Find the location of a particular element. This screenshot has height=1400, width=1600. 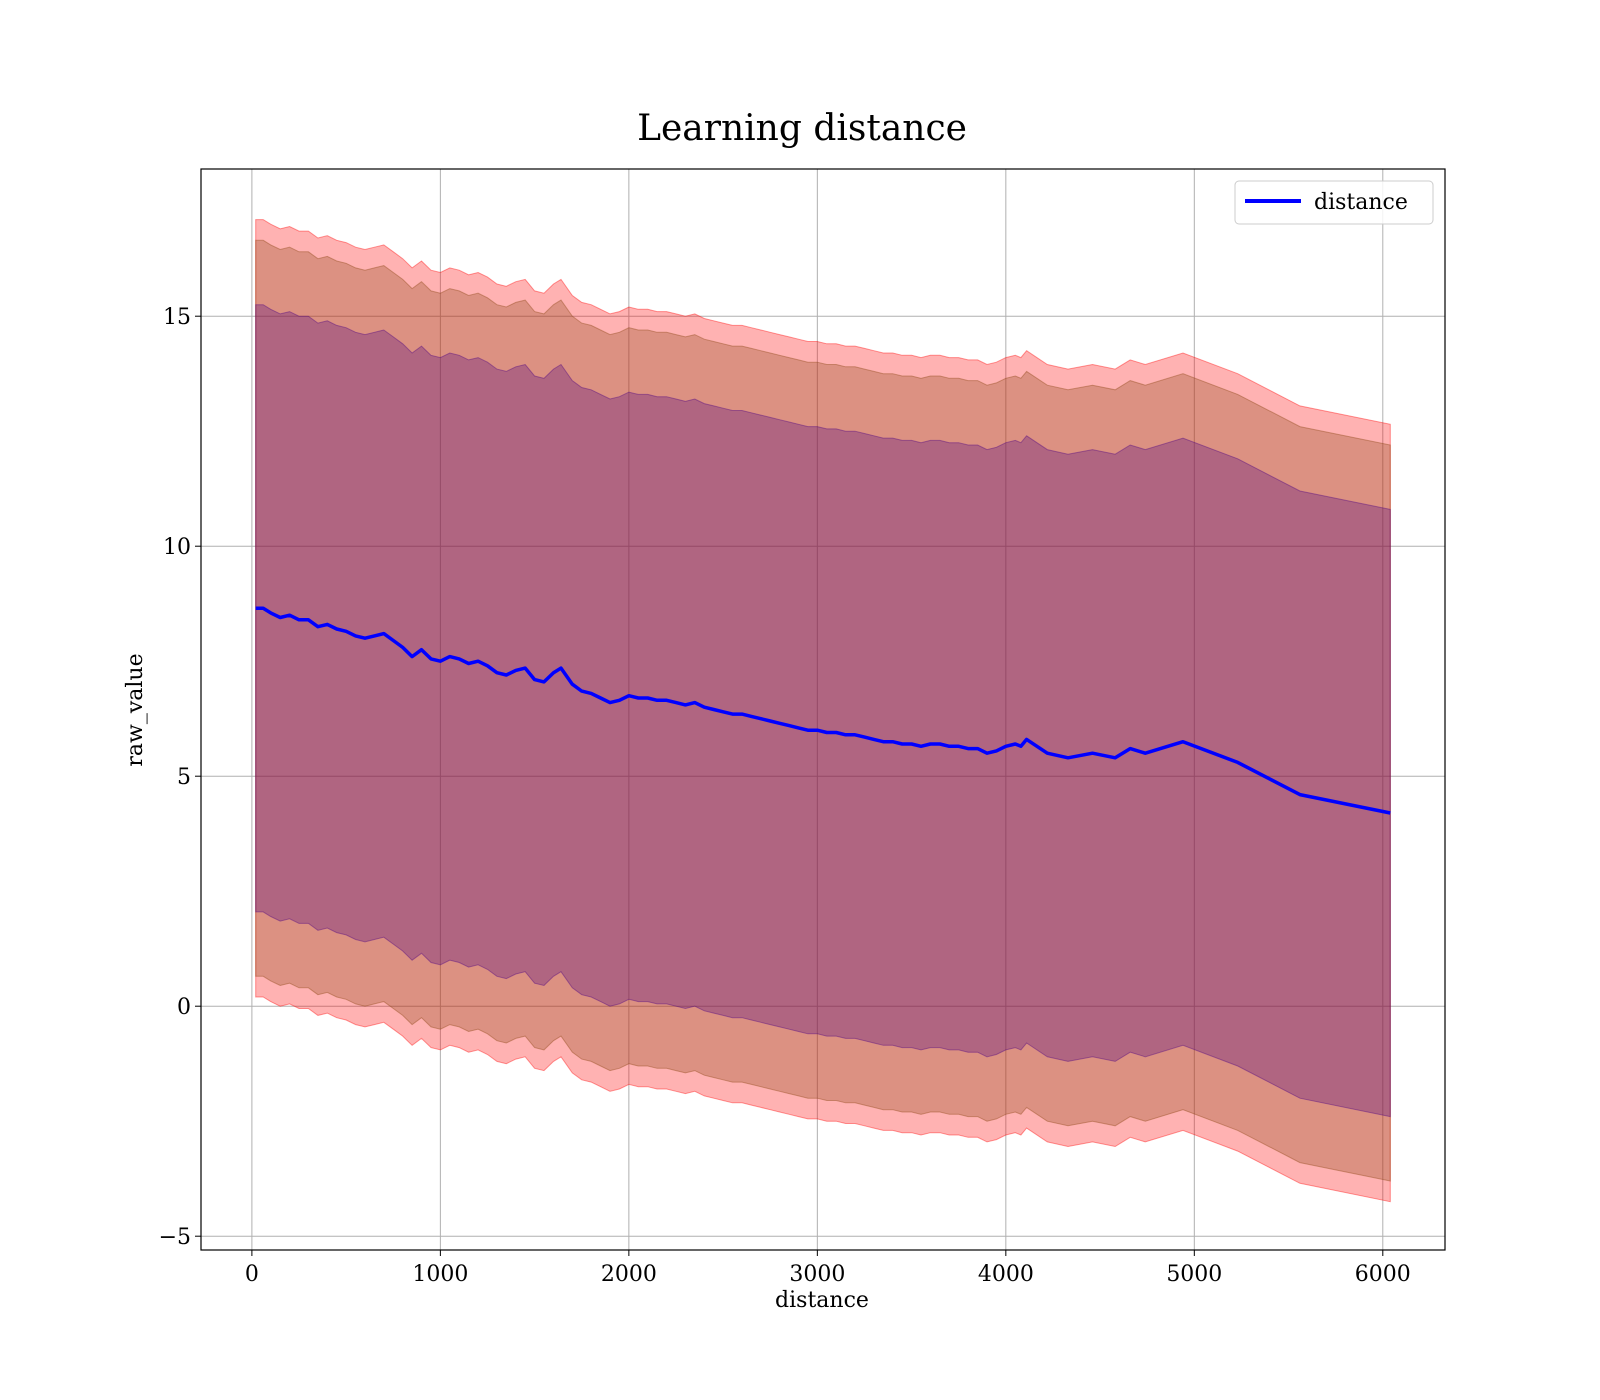

y-tick-label: 10 is located at coordinates (177, 547).